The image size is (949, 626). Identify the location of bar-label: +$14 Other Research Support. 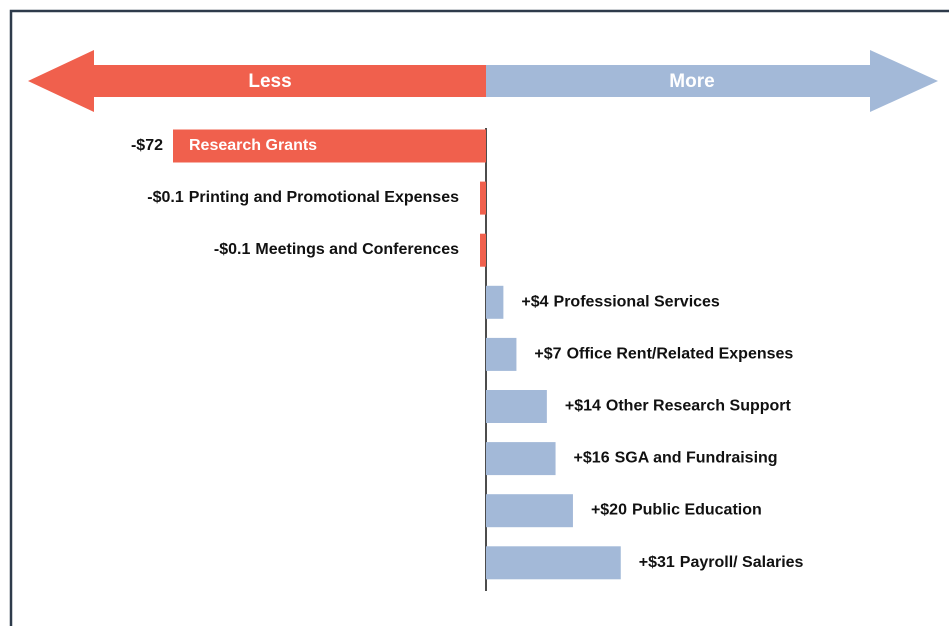
(678, 406).